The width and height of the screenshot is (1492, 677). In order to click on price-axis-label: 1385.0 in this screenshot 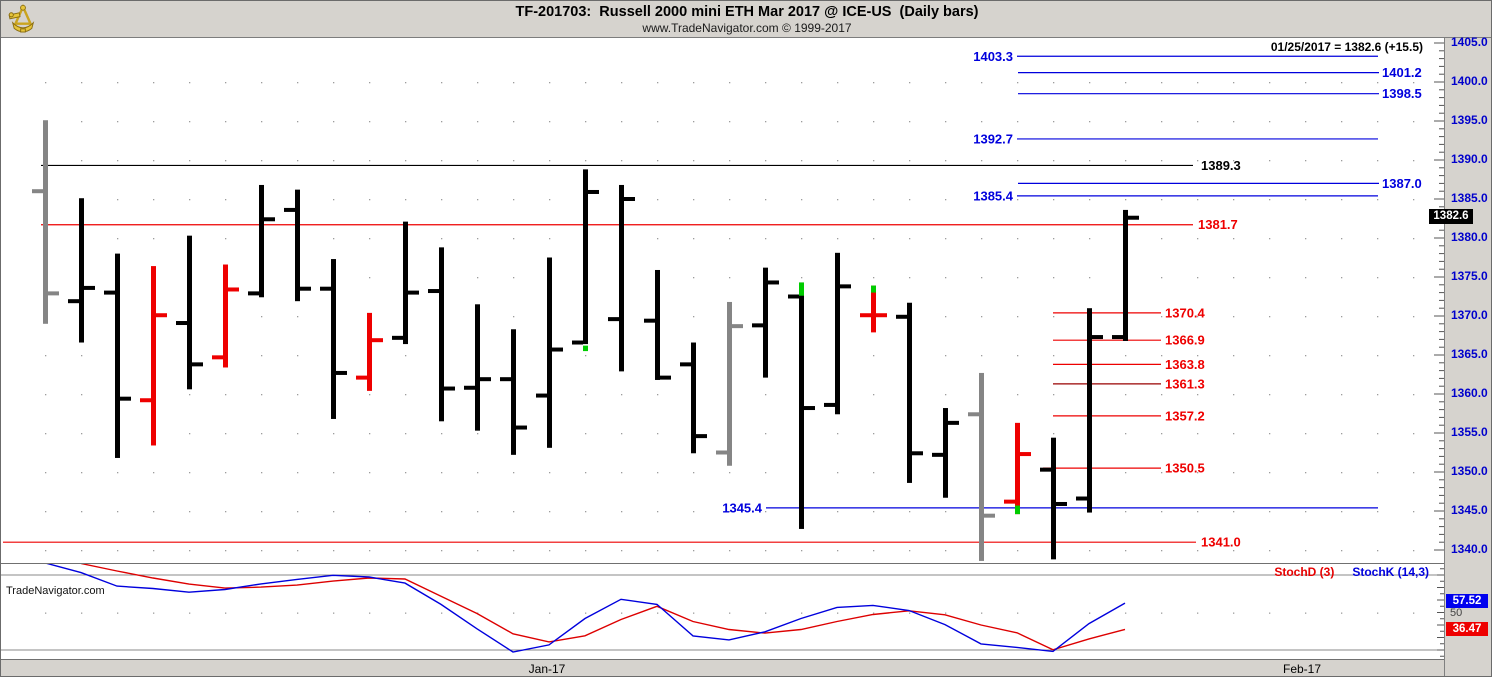, I will do `click(1469, 198)`.